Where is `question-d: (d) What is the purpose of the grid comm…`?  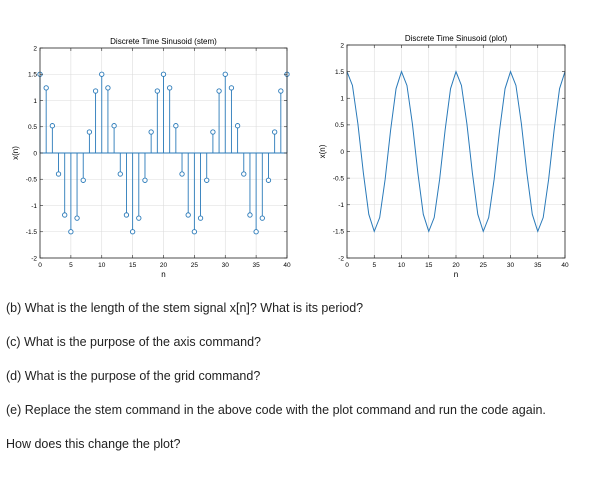
question-d: (d) What is the purpose of the grid comm… is located at coordinates (133, 376).